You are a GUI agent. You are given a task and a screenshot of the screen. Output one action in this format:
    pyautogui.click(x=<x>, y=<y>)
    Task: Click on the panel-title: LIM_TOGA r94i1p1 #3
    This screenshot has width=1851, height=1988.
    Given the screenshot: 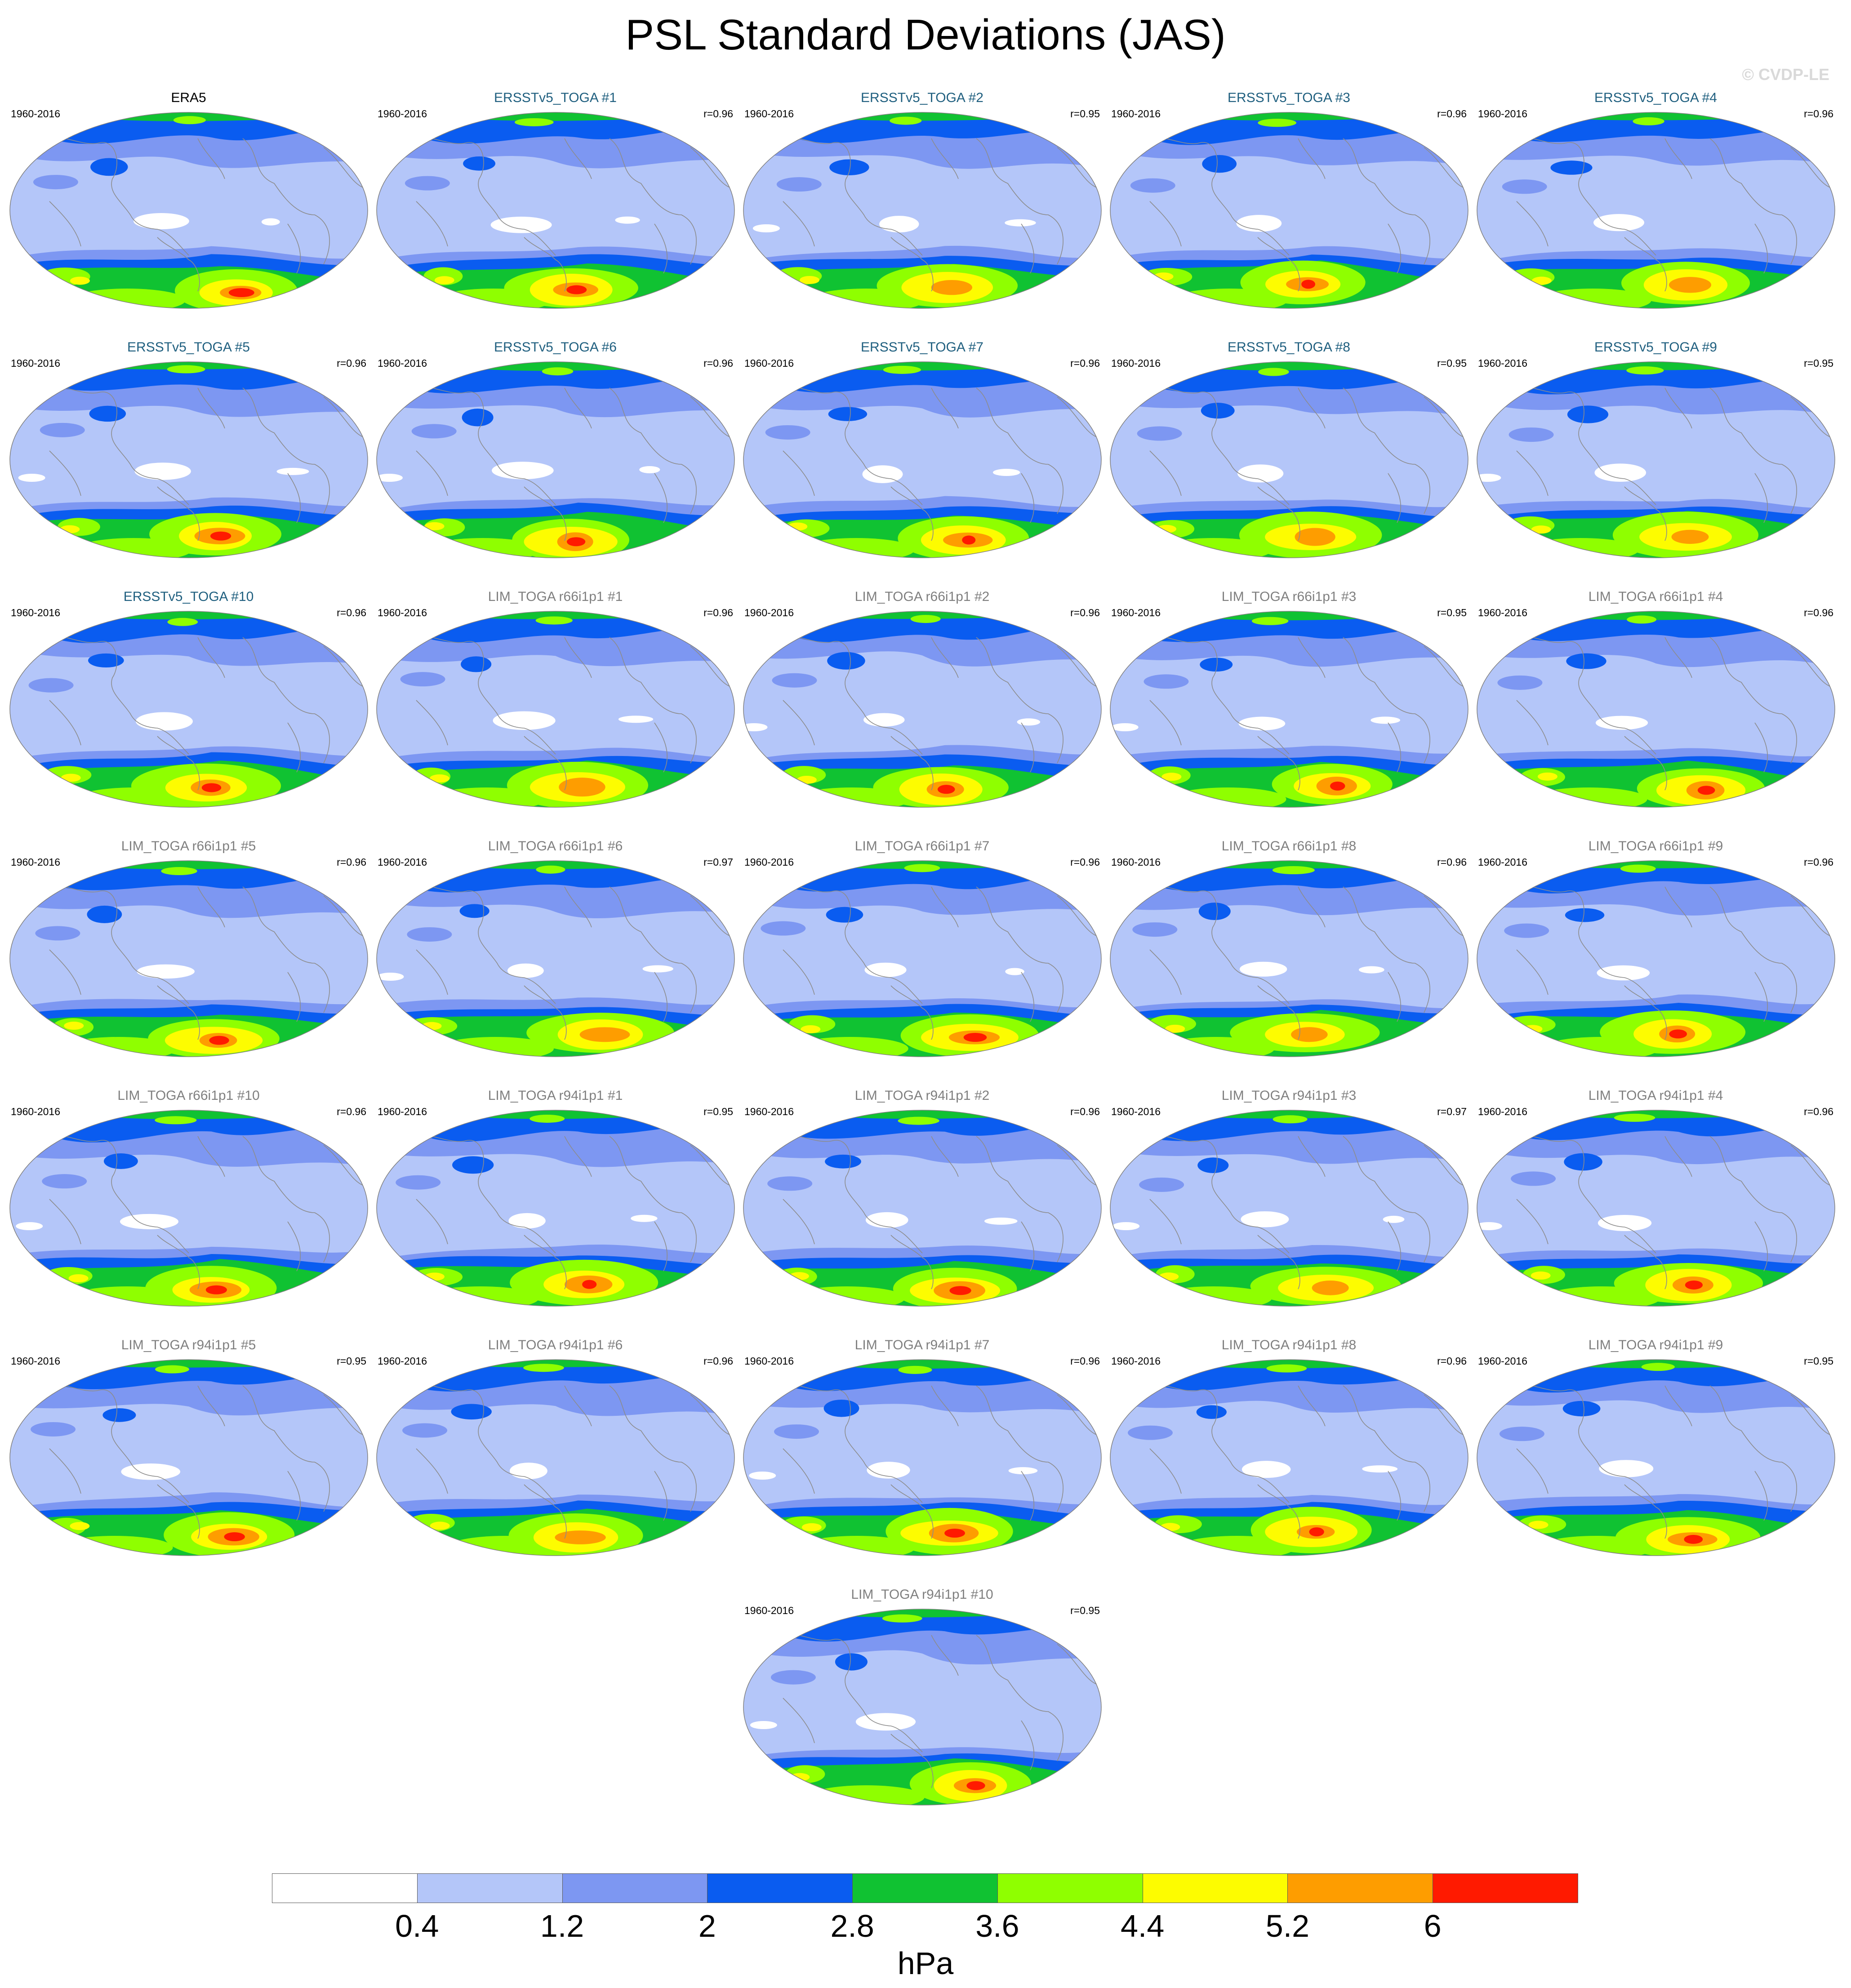 What is the action you would take?
    pyautogui.click(x=1289, y=1095)
    